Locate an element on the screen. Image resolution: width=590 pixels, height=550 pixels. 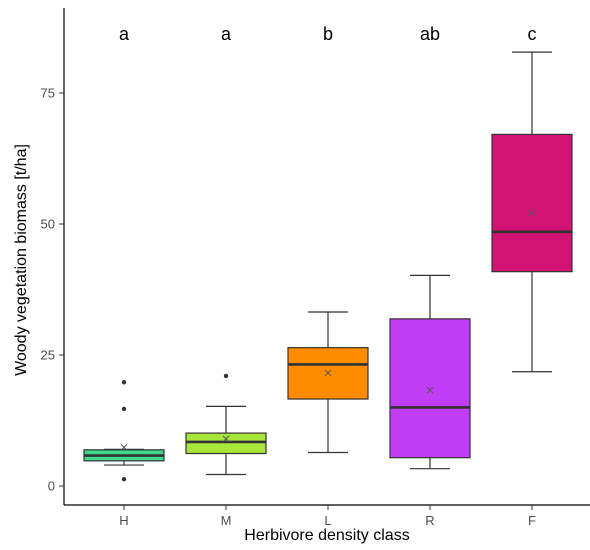
x-tick-label: R is located at coordinates (429, 520).